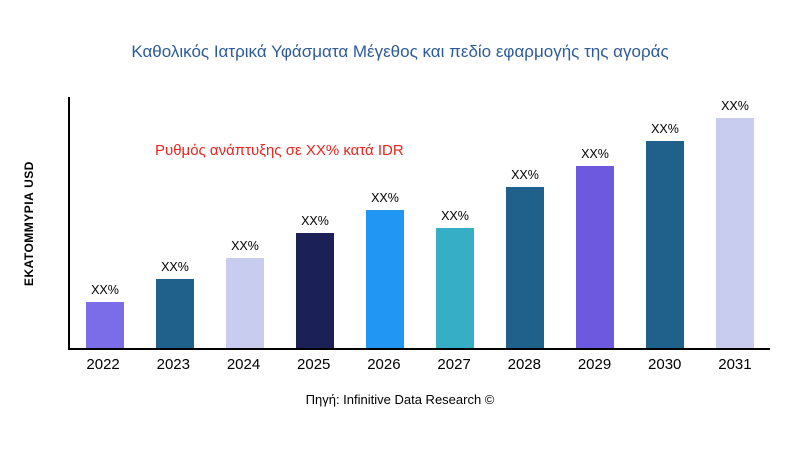  What do you see at coordinates (105, 290) in the screenshot?
I see `bar-value-label-2022: XX%` at bounding box center [105, 290].